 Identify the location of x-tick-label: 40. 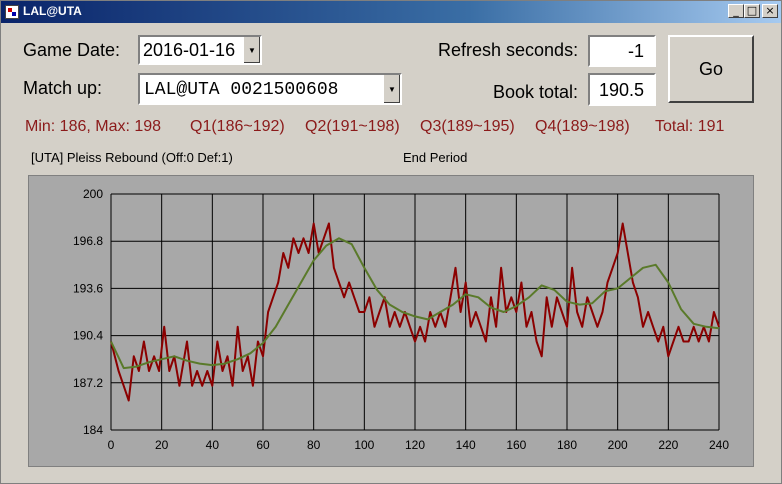
(213, 445).